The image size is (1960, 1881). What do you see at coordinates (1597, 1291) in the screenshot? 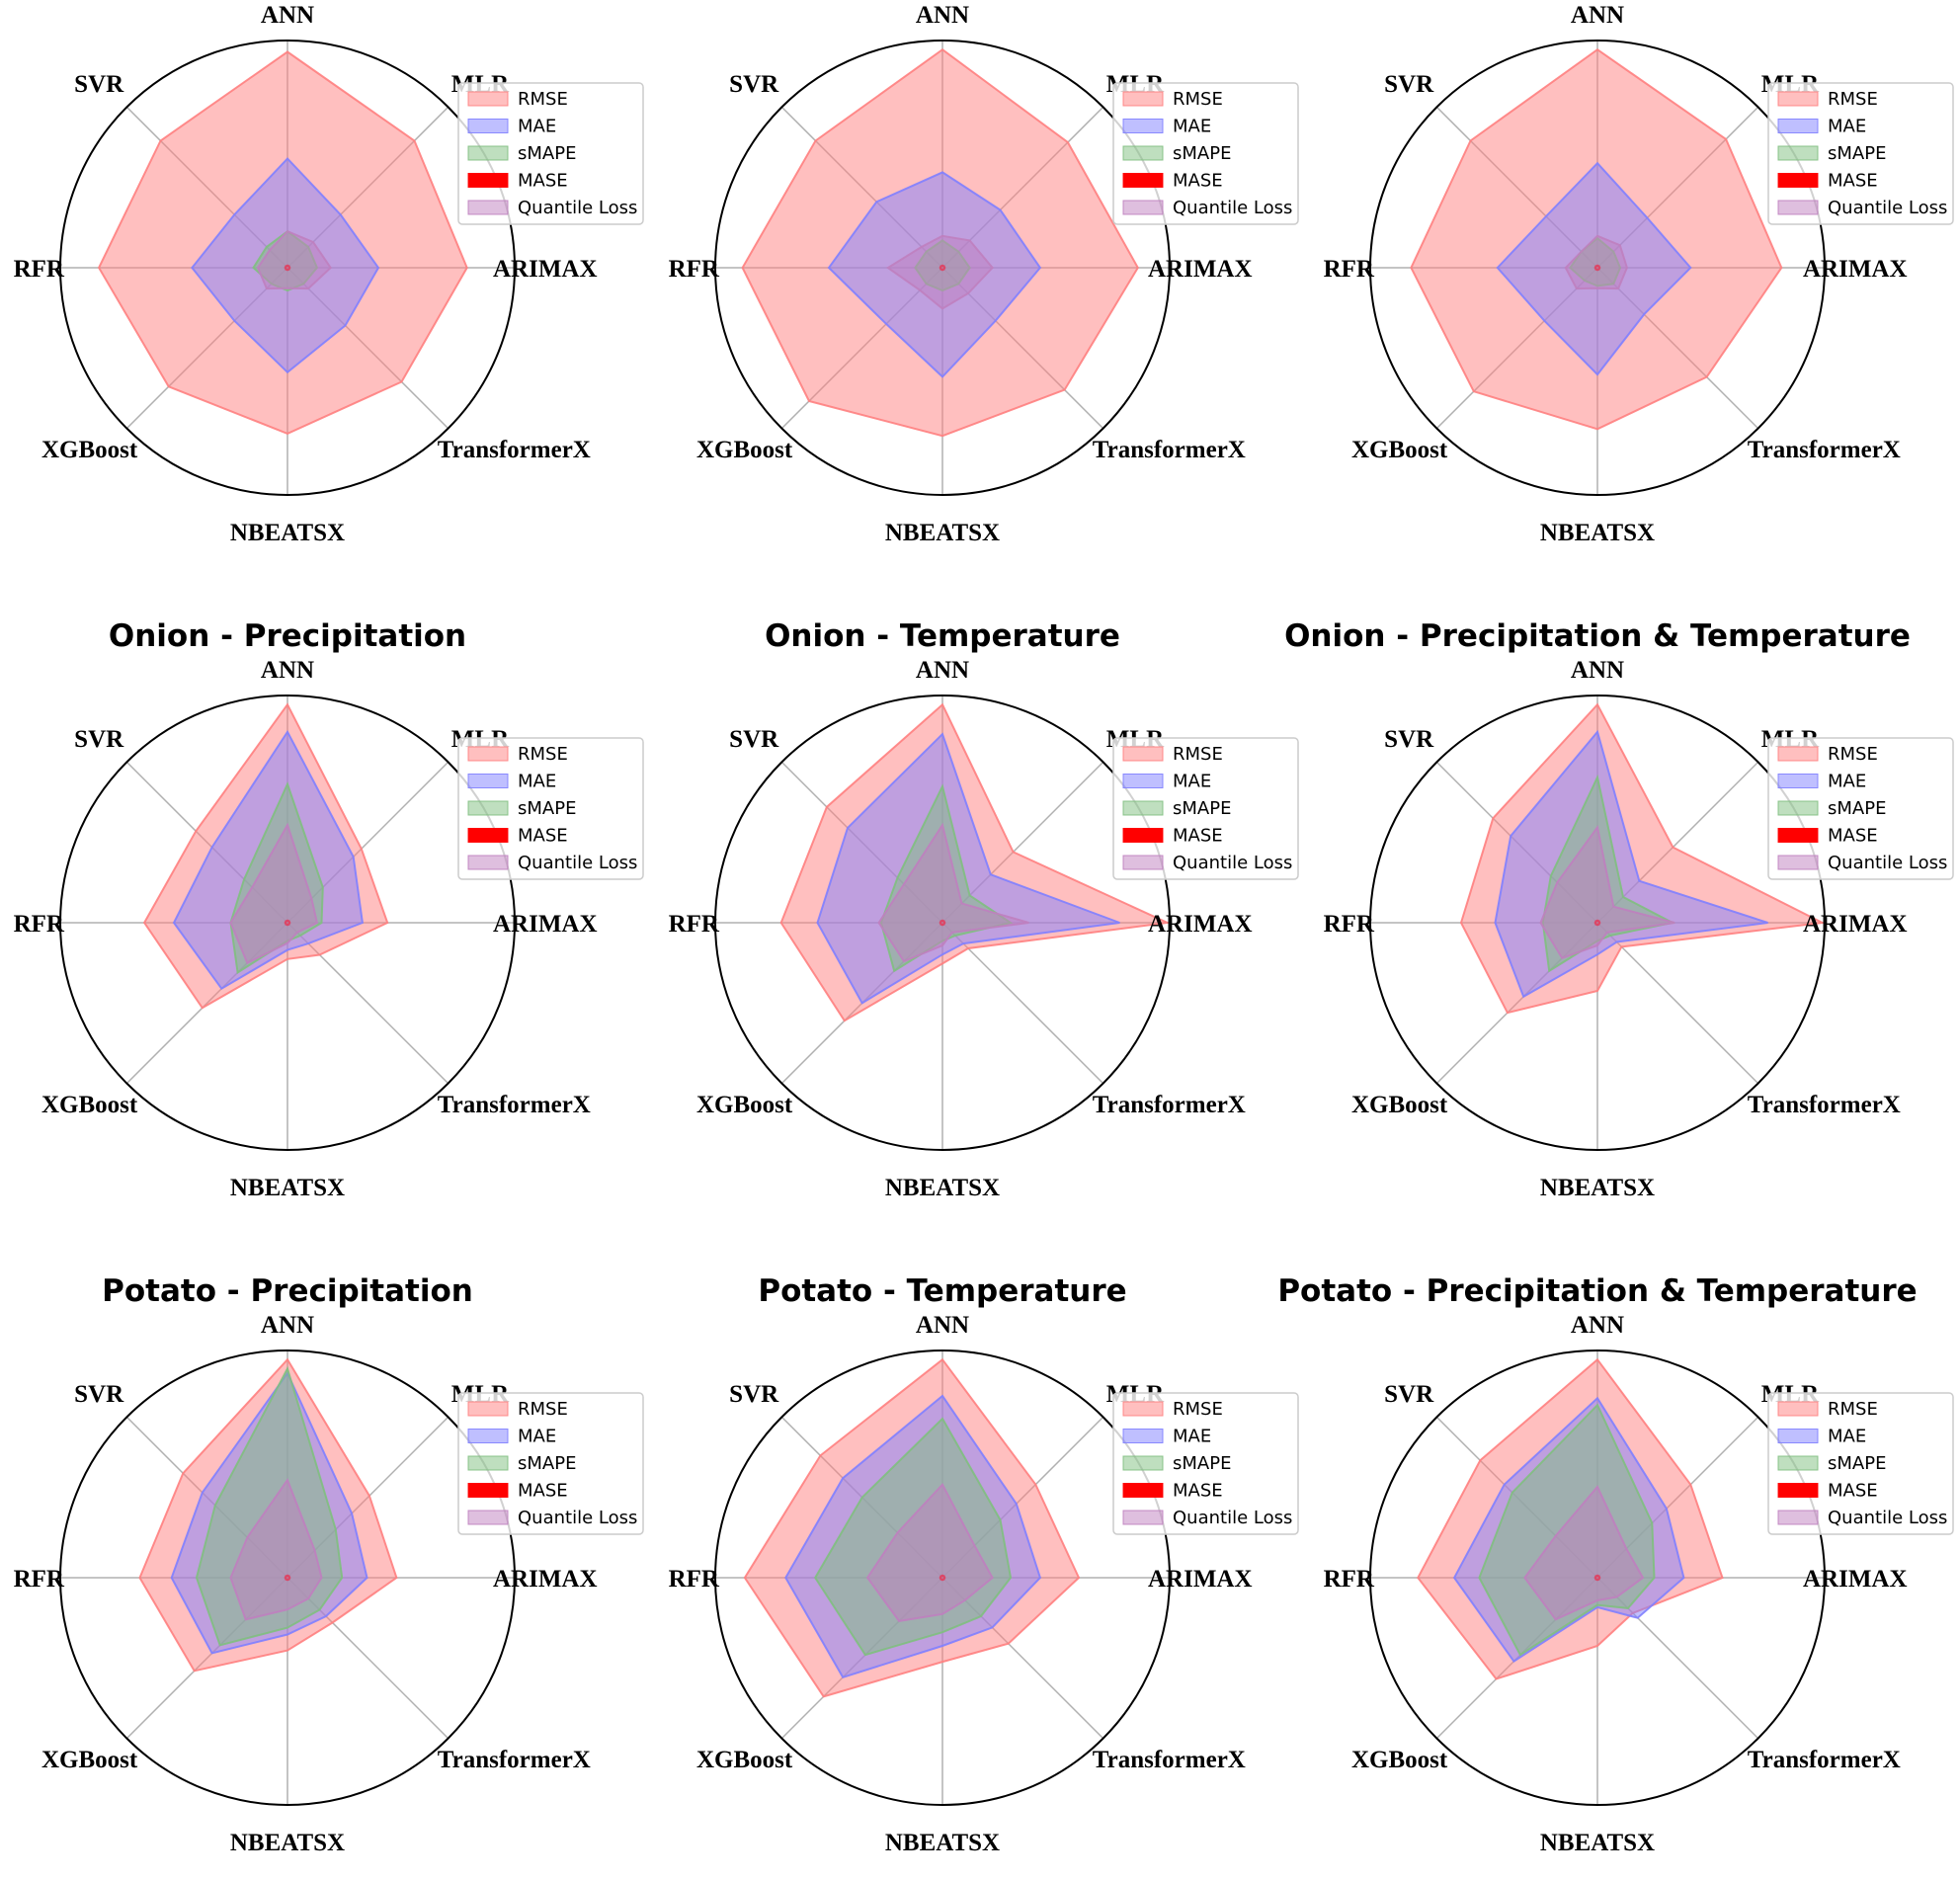
I see `chart-title: Potato - Precipitation & Temperature` at bounding box center [1597, 1291].